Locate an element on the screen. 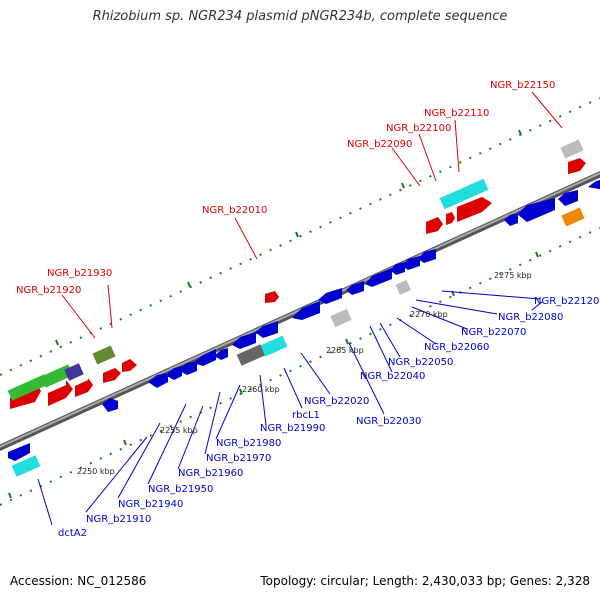  scale-label: 2260 kbp is located at coordinates (261, 389).